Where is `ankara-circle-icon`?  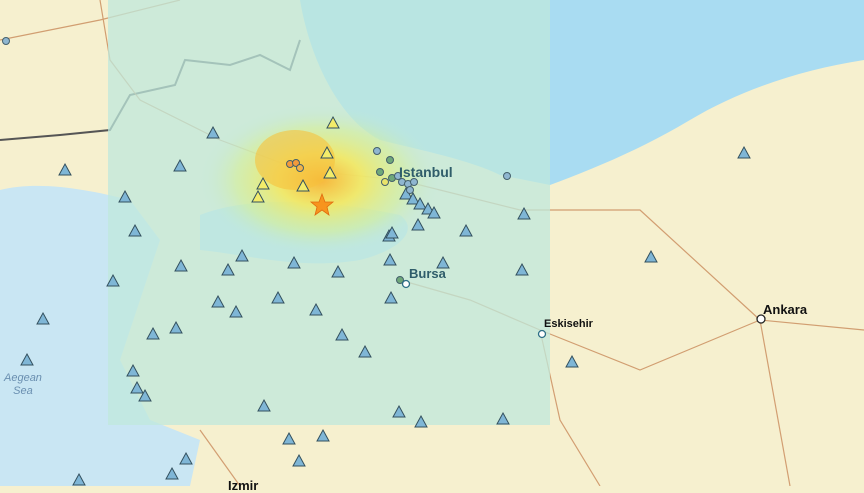 ankara-circle-icon is located at coordinates (761, 319).